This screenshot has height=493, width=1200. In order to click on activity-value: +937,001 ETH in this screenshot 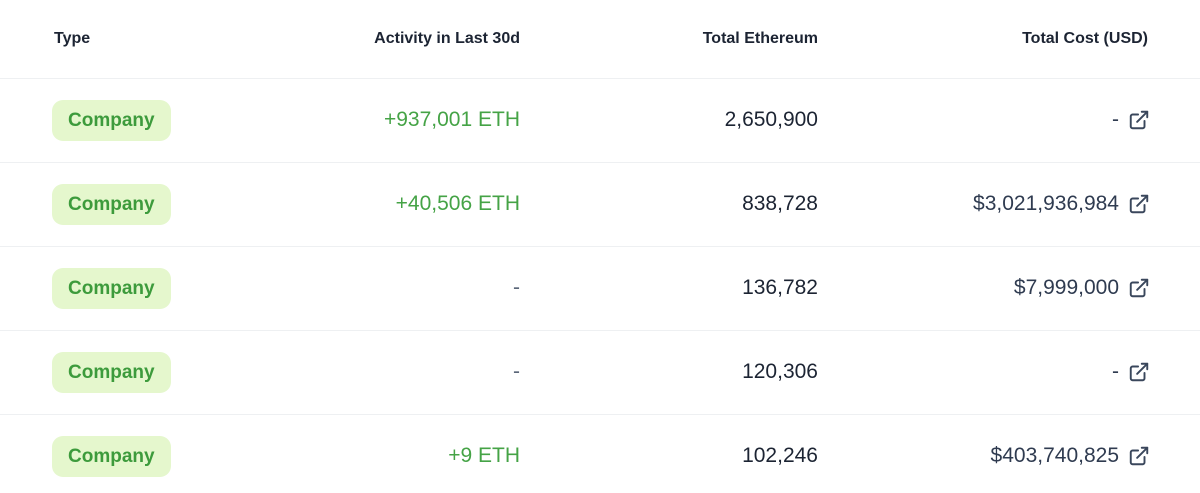, I will do `click(451, 119)`.